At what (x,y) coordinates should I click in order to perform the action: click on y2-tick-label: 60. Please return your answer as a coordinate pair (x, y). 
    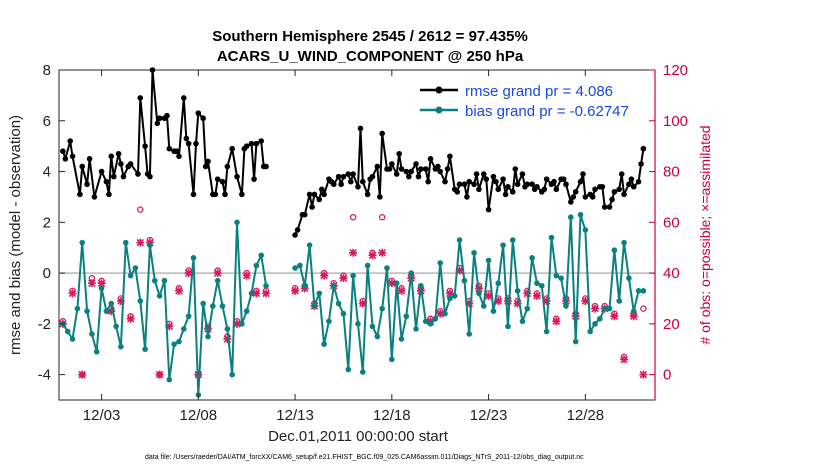
    Looking at the image, I should click on (671, 222).